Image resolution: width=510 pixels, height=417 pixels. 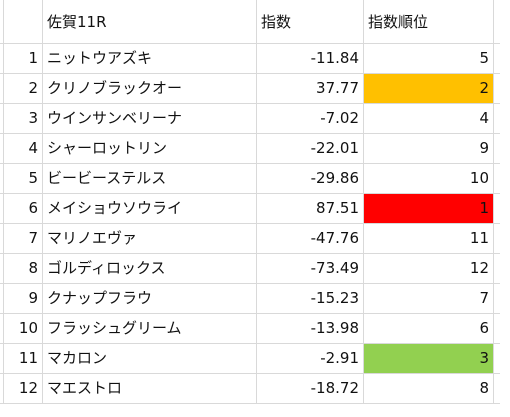 What do you see at coordinates (429, 59) in the screenshot?
I see `rank-value-cell: 5` at bounding box center [429, 59].